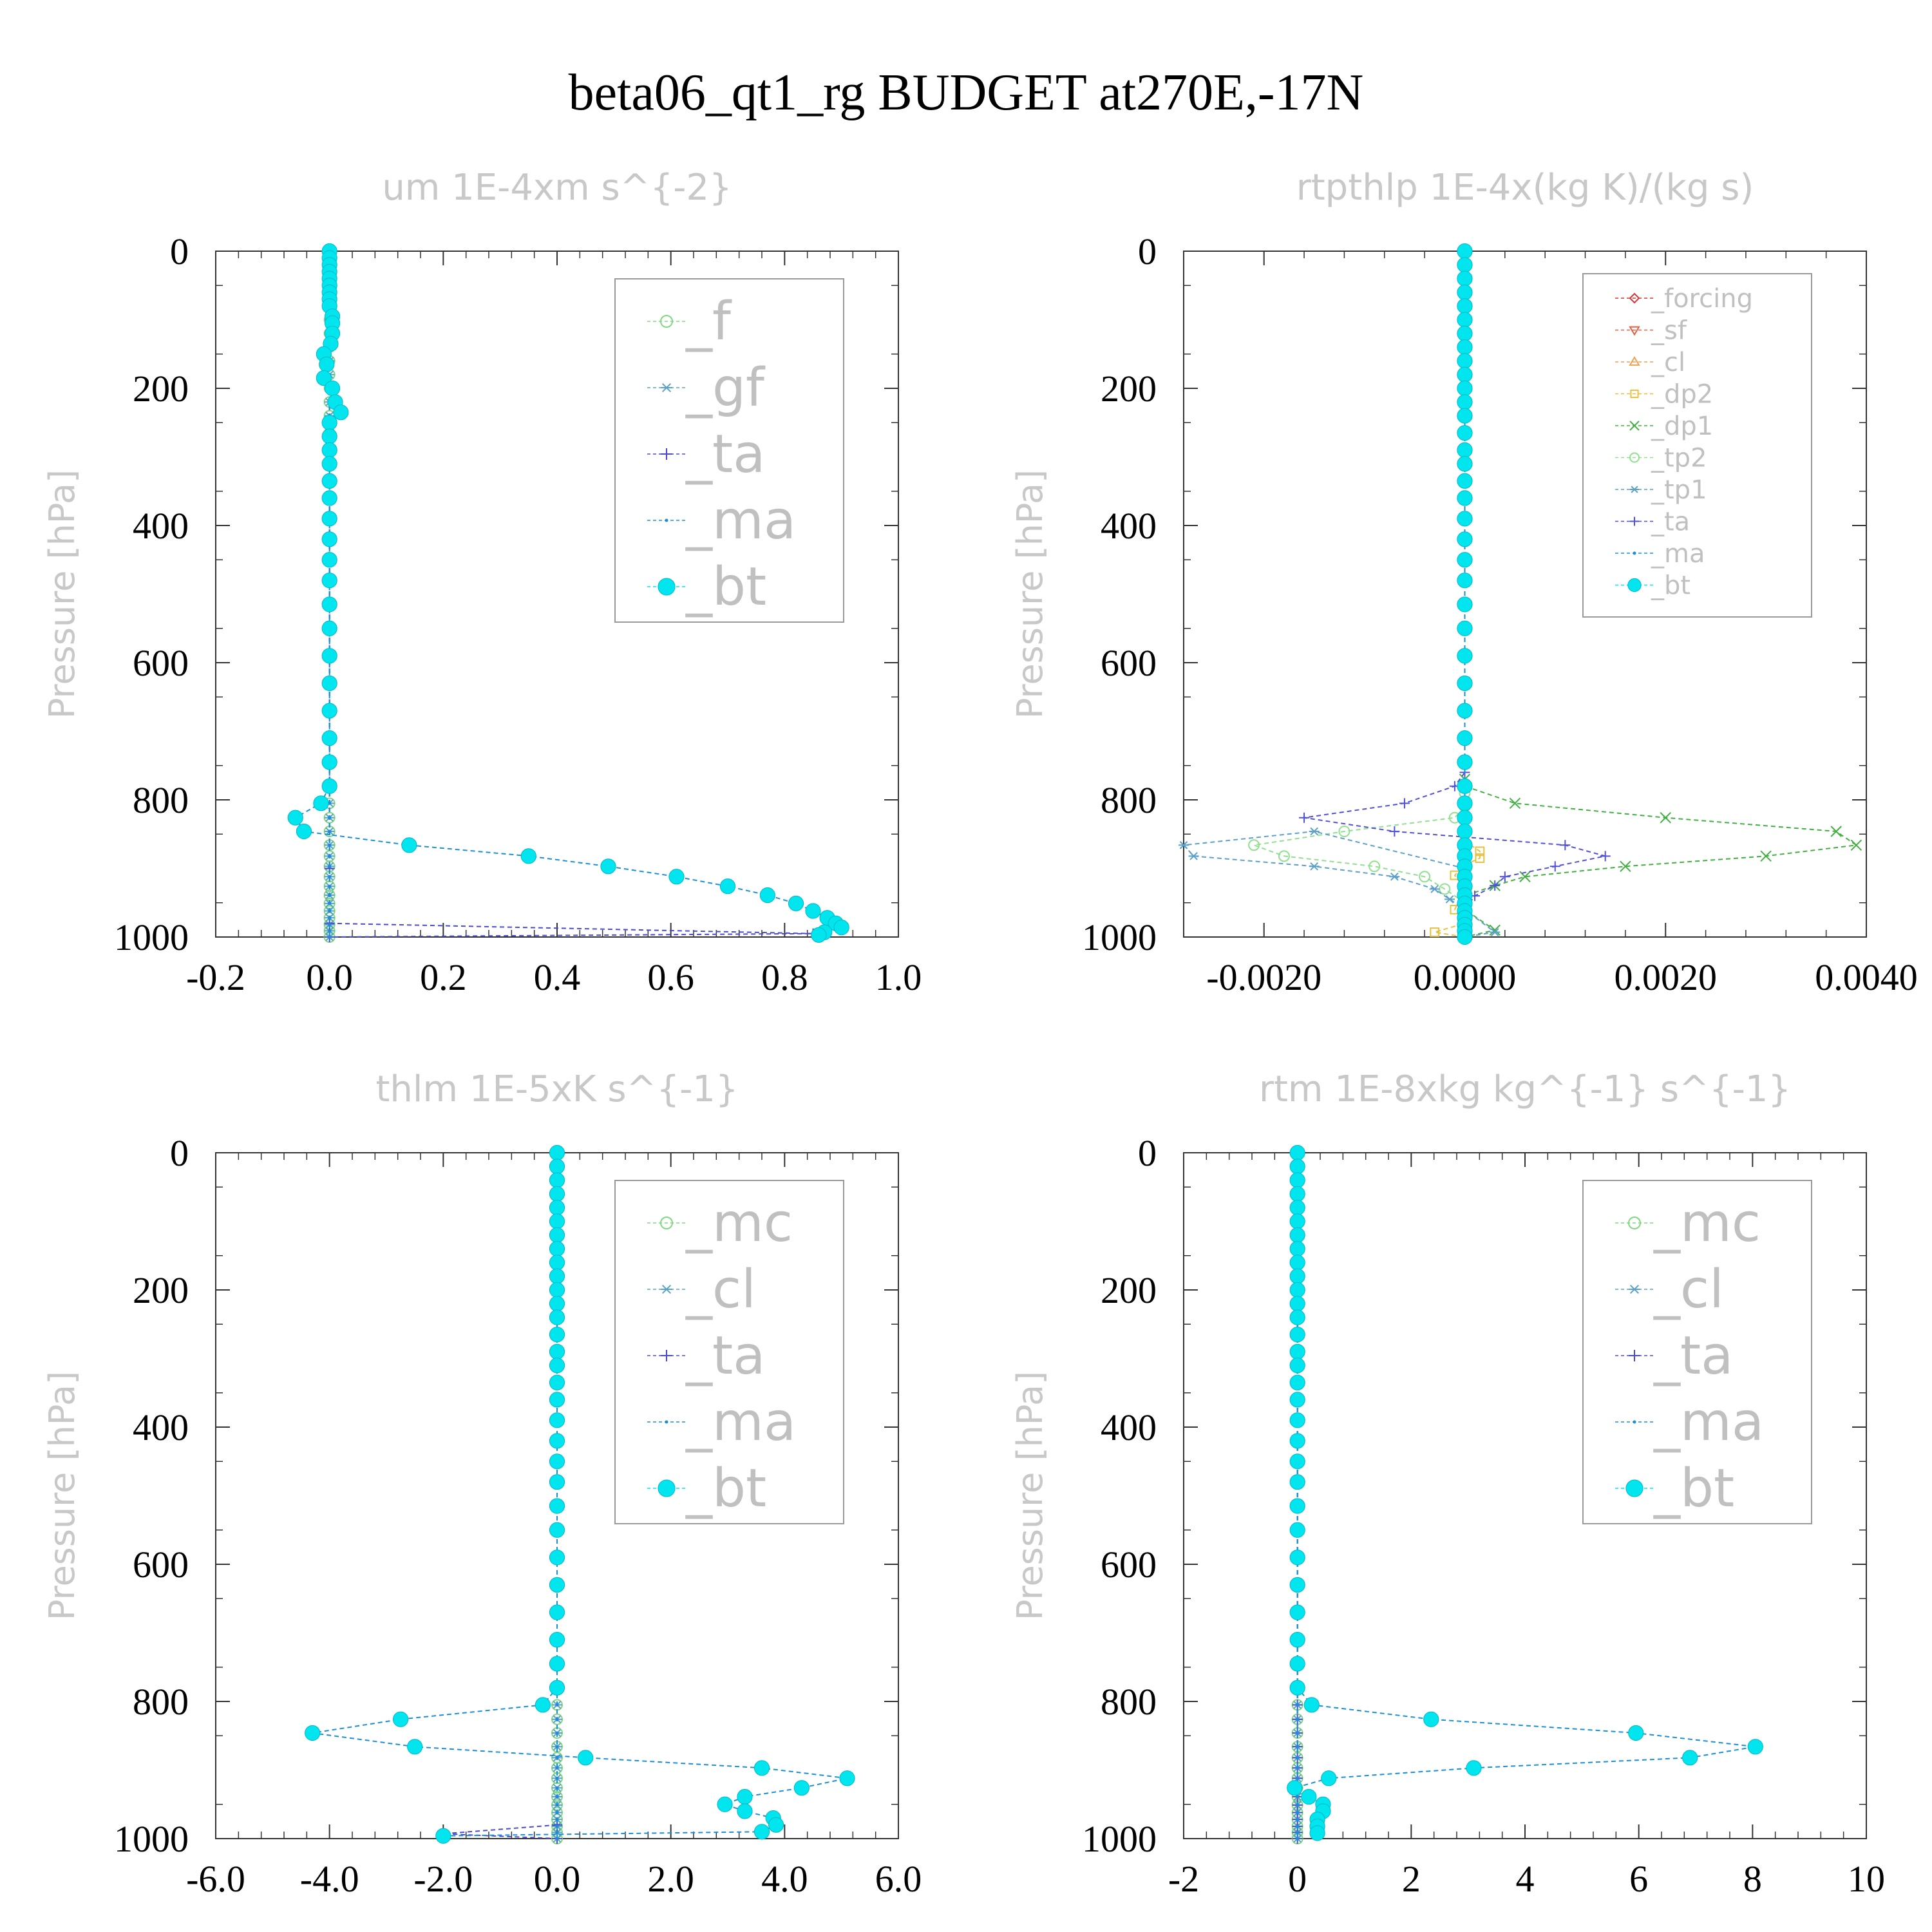  I want to click on x-tick-label: 0.8, so click(784, 977).